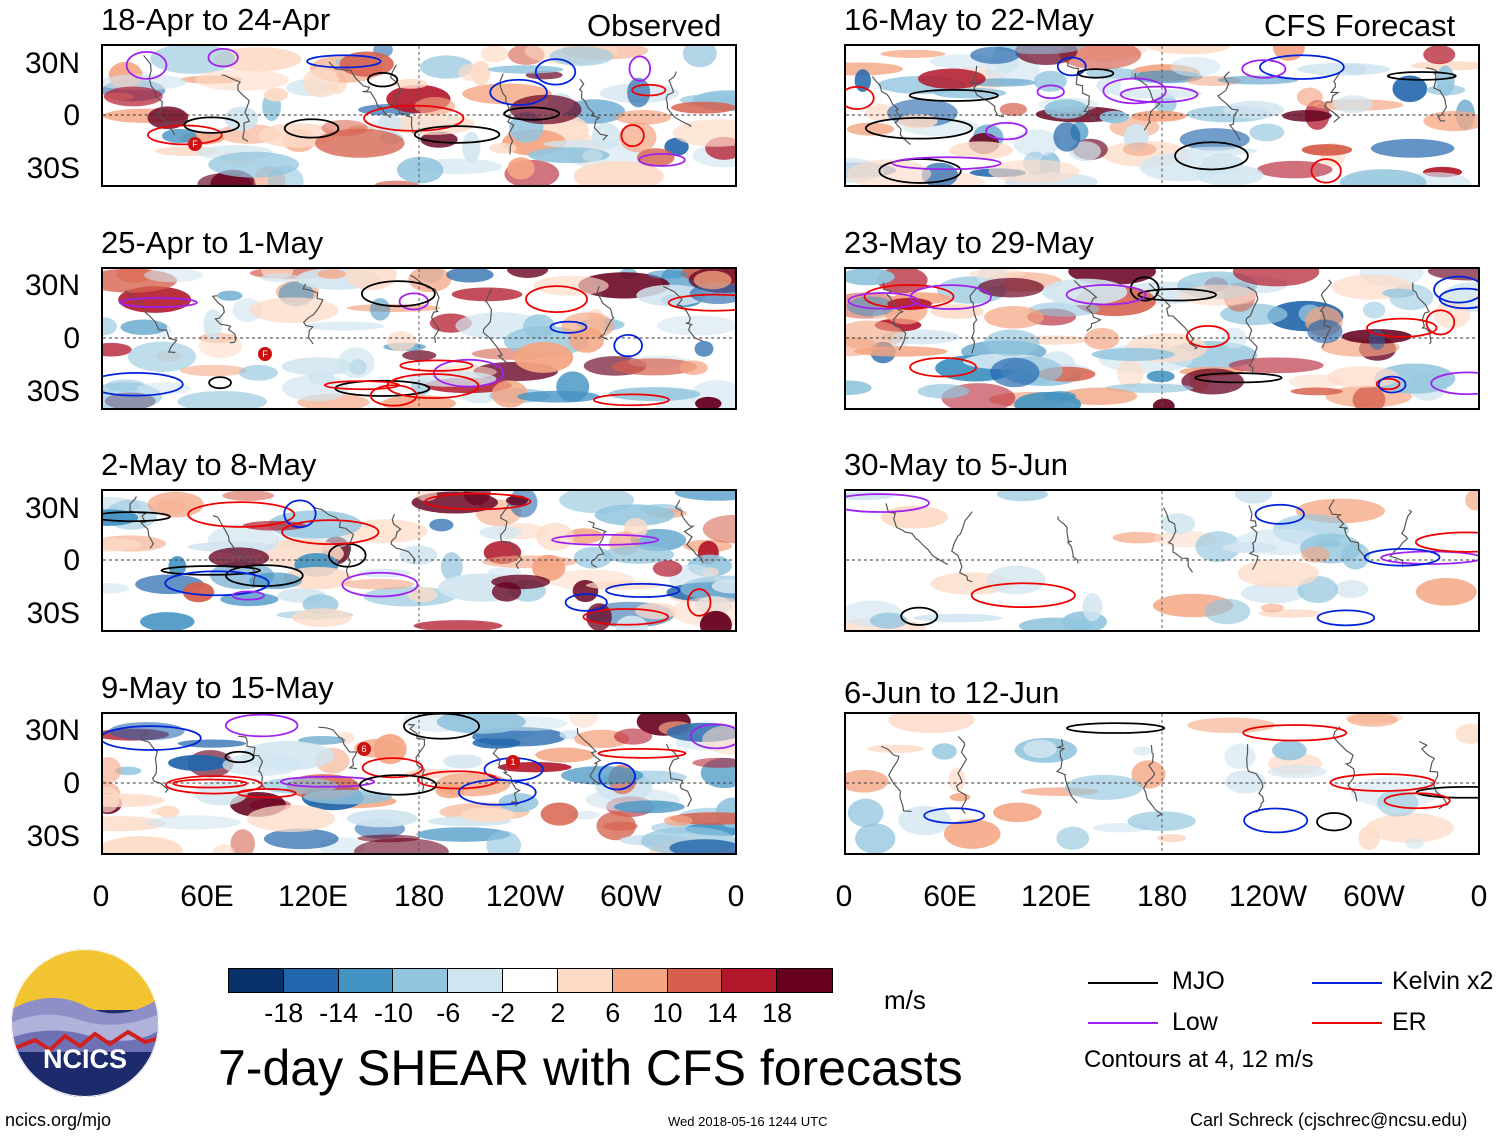 Image resolution: width=1510 pixels, height=1137 pixels. Describe the element at coordinates (558, 1013) in the screenshot. I see `colorbar-label: 2` at that location.